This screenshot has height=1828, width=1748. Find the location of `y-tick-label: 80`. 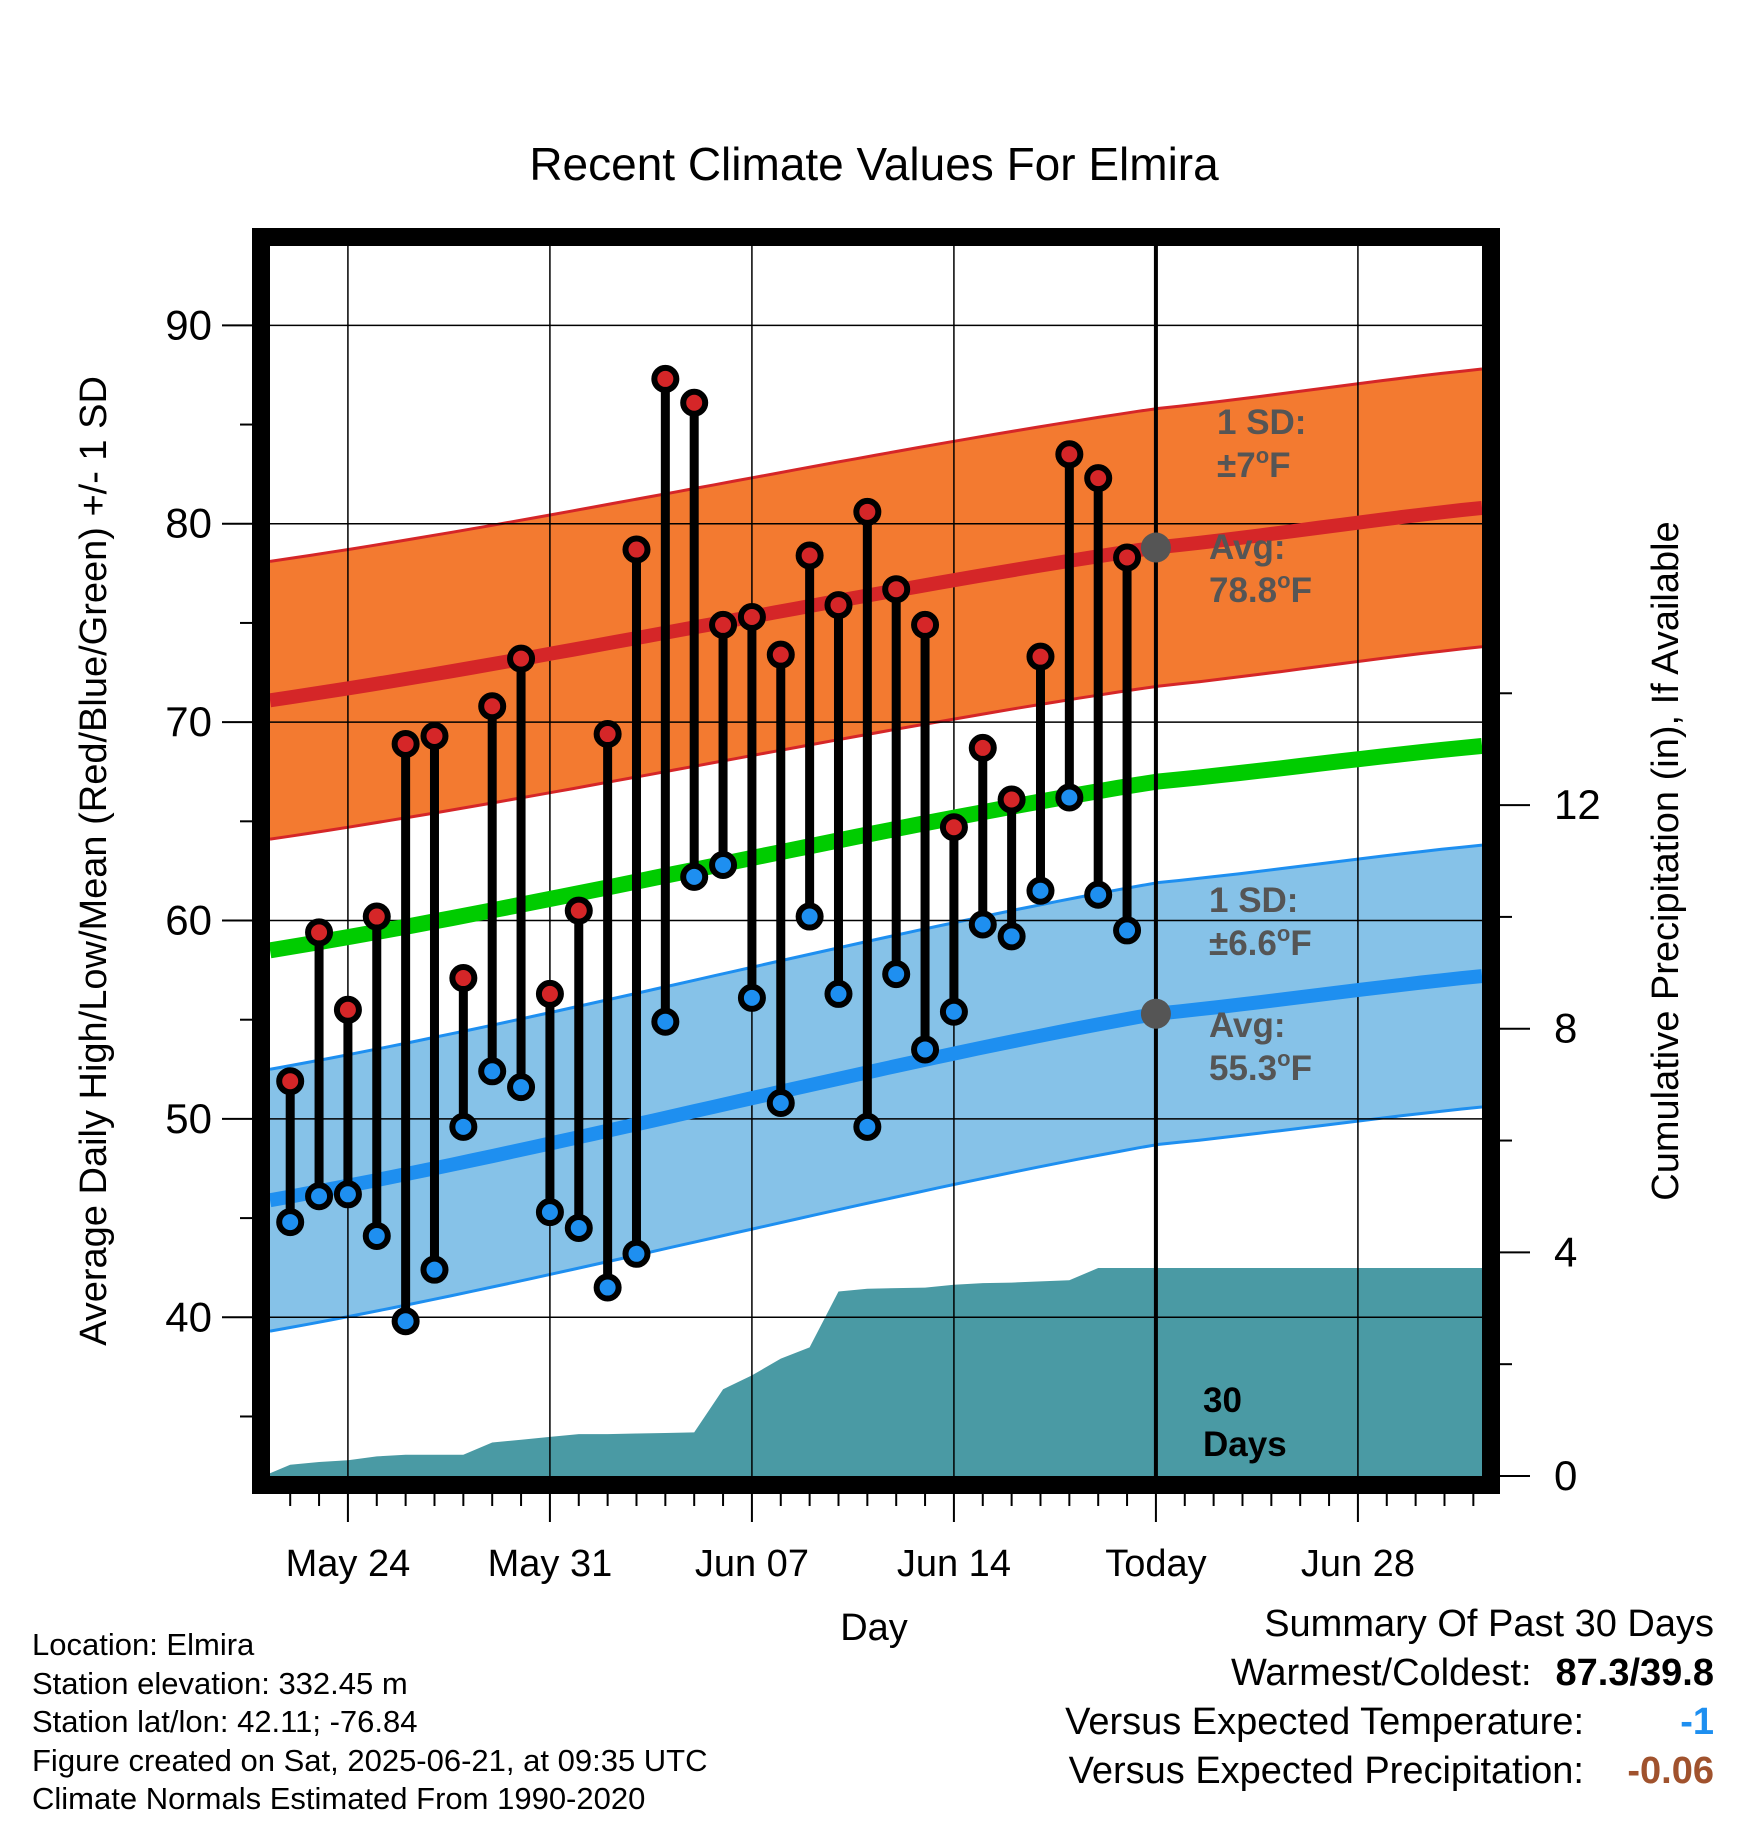

y-tick-label: 80 is located at coordinates (188, 523).